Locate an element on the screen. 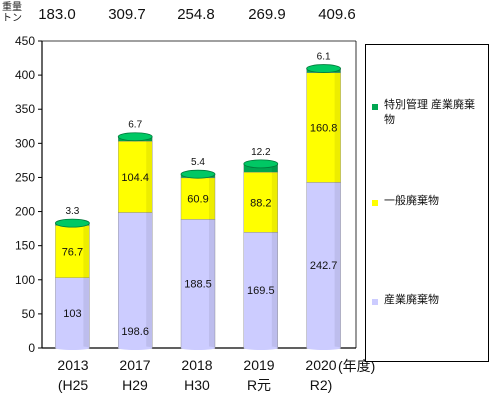 Image resolution: width=500 pixels, height=409 pixels. total-2017: 309.7 is located at coordinates (127, 14).